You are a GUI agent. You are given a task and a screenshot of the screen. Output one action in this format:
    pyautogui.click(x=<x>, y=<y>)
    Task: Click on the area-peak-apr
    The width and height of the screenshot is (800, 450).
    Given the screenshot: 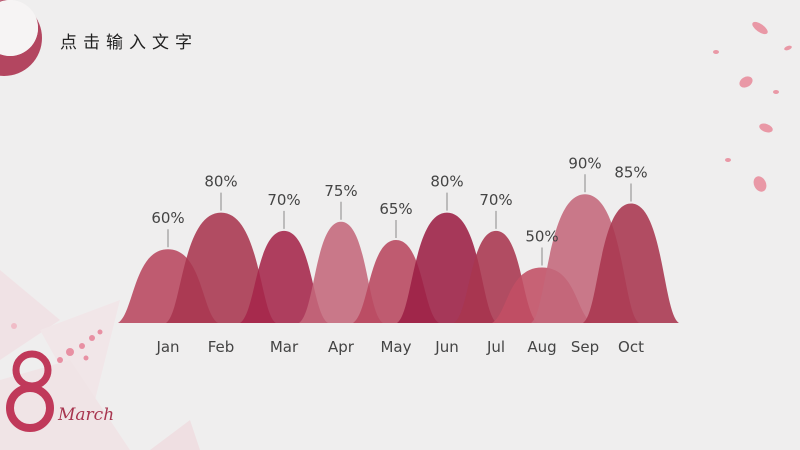 What is the action you would take?
    pyautogui.click(x=341, y=272)
    